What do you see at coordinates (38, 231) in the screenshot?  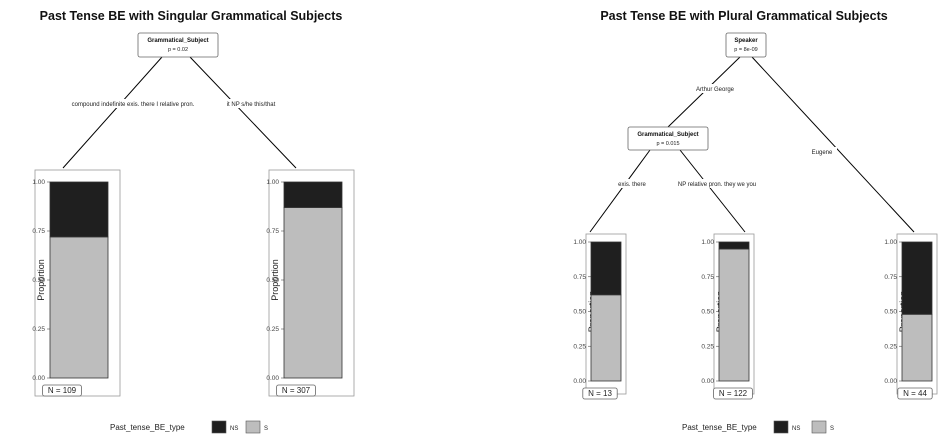 I see `left-terminal-1-ytick-label-3: 0.75` at bounding box center [38, 231].